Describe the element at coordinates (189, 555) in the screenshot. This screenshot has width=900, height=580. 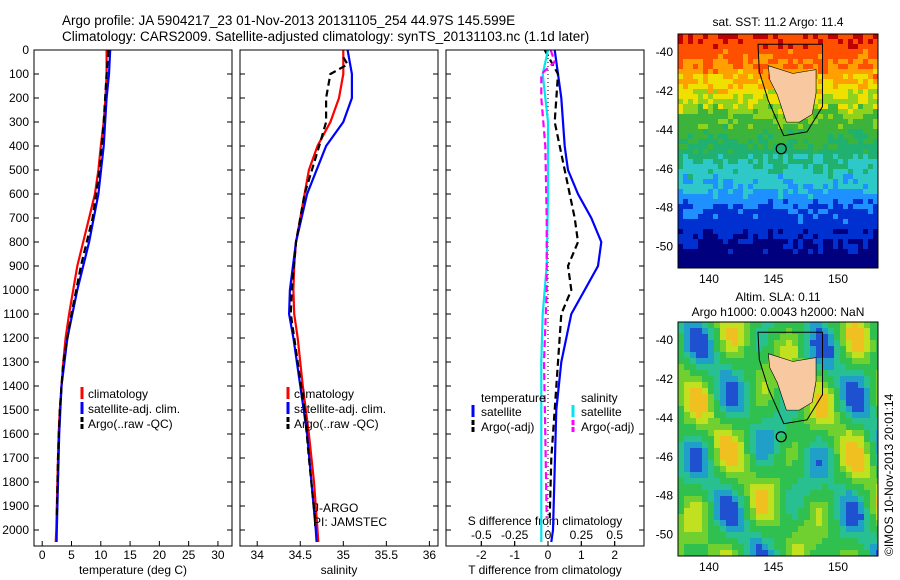
I see `x-tick-label: 25` at that location.